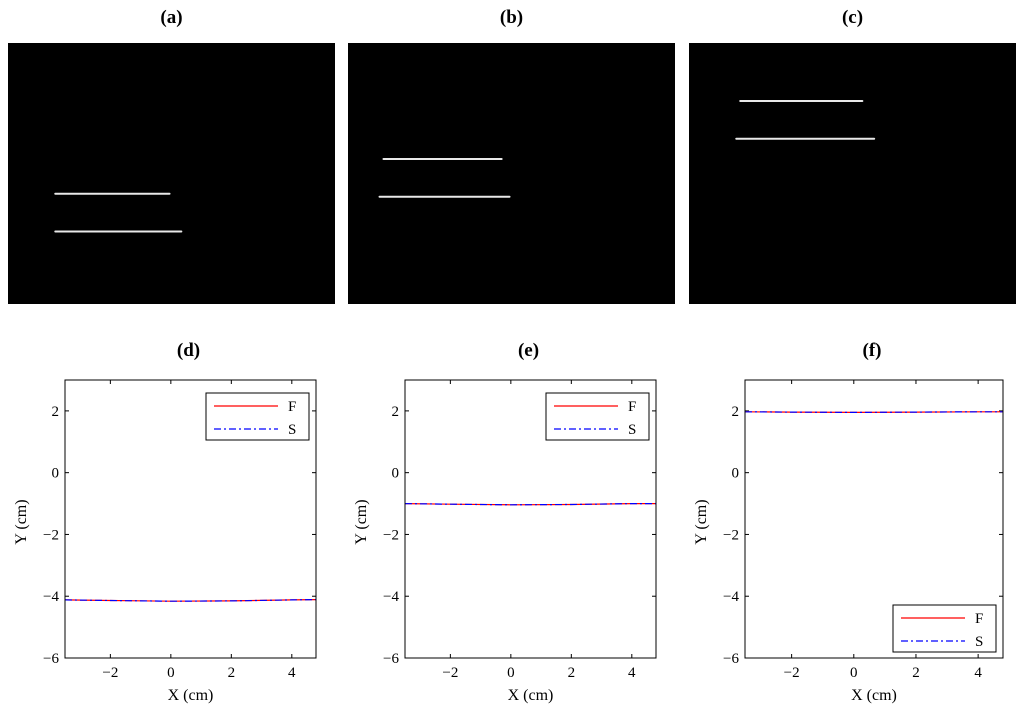  I want to click on image-panel-2: (b), so click(511, 155).